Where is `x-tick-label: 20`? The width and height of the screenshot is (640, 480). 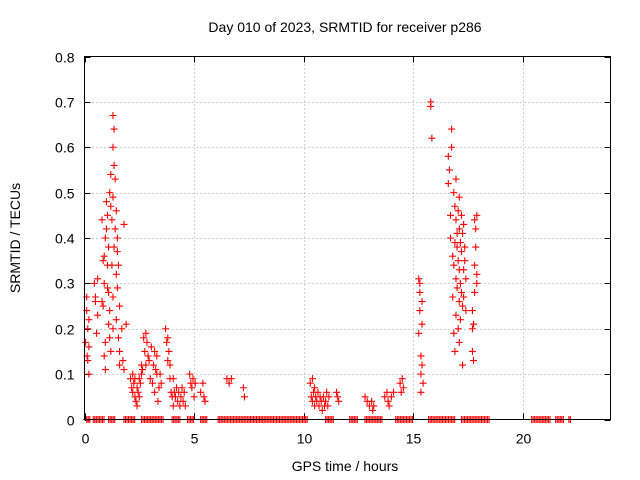
x-tick-label: 20 is located at coordinates (524, 439).